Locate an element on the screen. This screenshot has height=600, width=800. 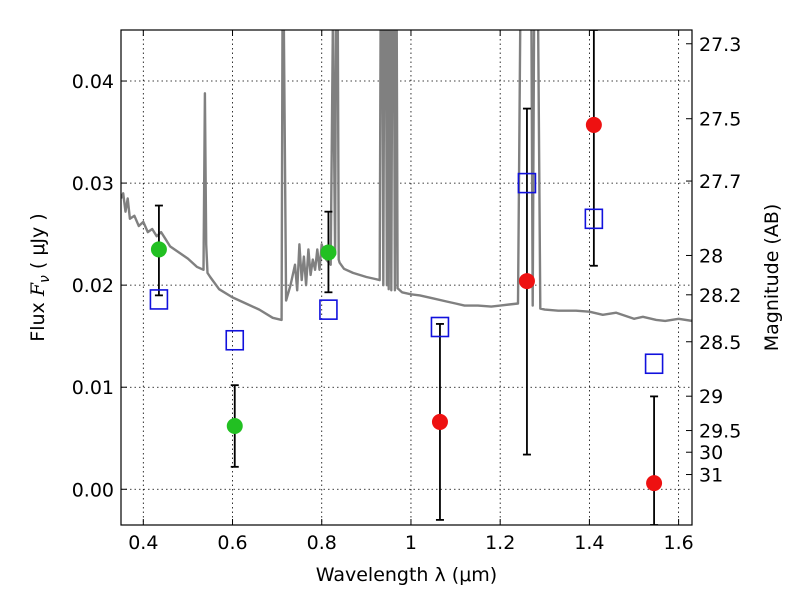
mag-tick-label: 27.7 is located at coordinates (720, 182).